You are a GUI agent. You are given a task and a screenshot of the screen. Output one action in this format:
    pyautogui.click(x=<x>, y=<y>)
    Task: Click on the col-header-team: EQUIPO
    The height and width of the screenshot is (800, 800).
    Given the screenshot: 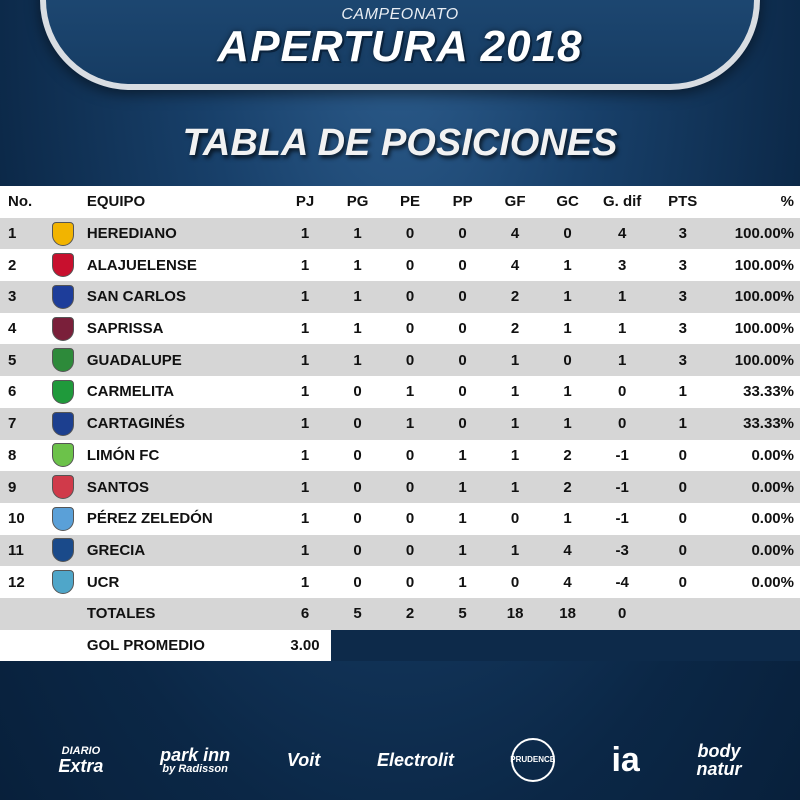 What is the action you would take?
    pyautogui.click(x=116, y=202)
    